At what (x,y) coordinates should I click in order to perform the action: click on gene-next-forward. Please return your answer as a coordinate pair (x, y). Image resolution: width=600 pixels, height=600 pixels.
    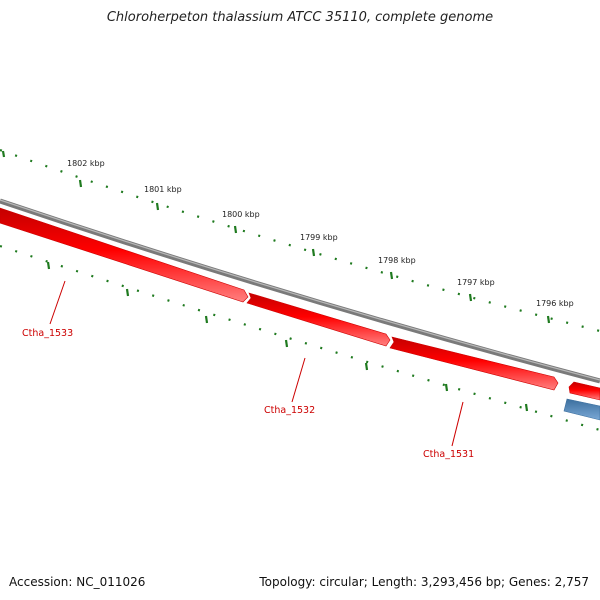
    Looking at the image, I should click on (584, 391).